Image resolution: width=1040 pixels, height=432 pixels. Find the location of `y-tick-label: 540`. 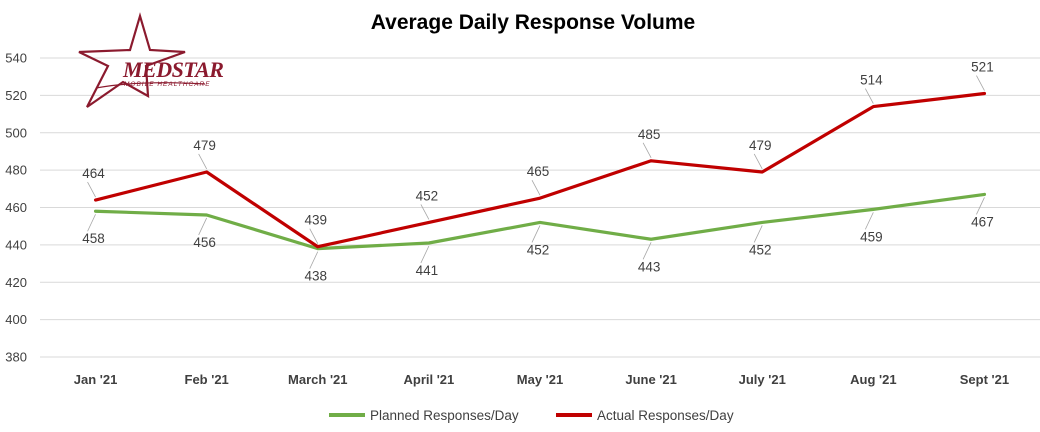

y-tick-label: 540 is located at coordinates (16, 58).